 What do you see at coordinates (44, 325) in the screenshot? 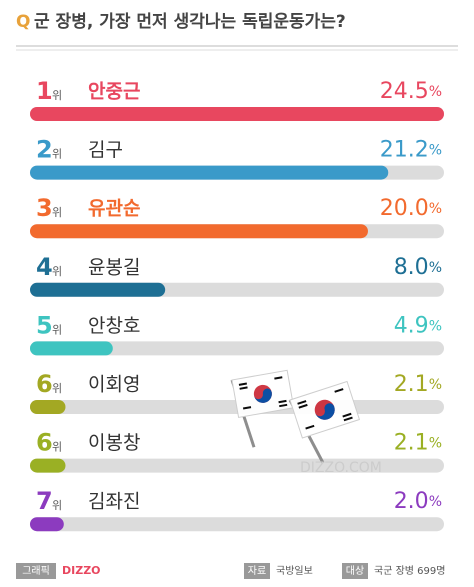
I see `rank-number: 5` at bounding box center [44, 325].